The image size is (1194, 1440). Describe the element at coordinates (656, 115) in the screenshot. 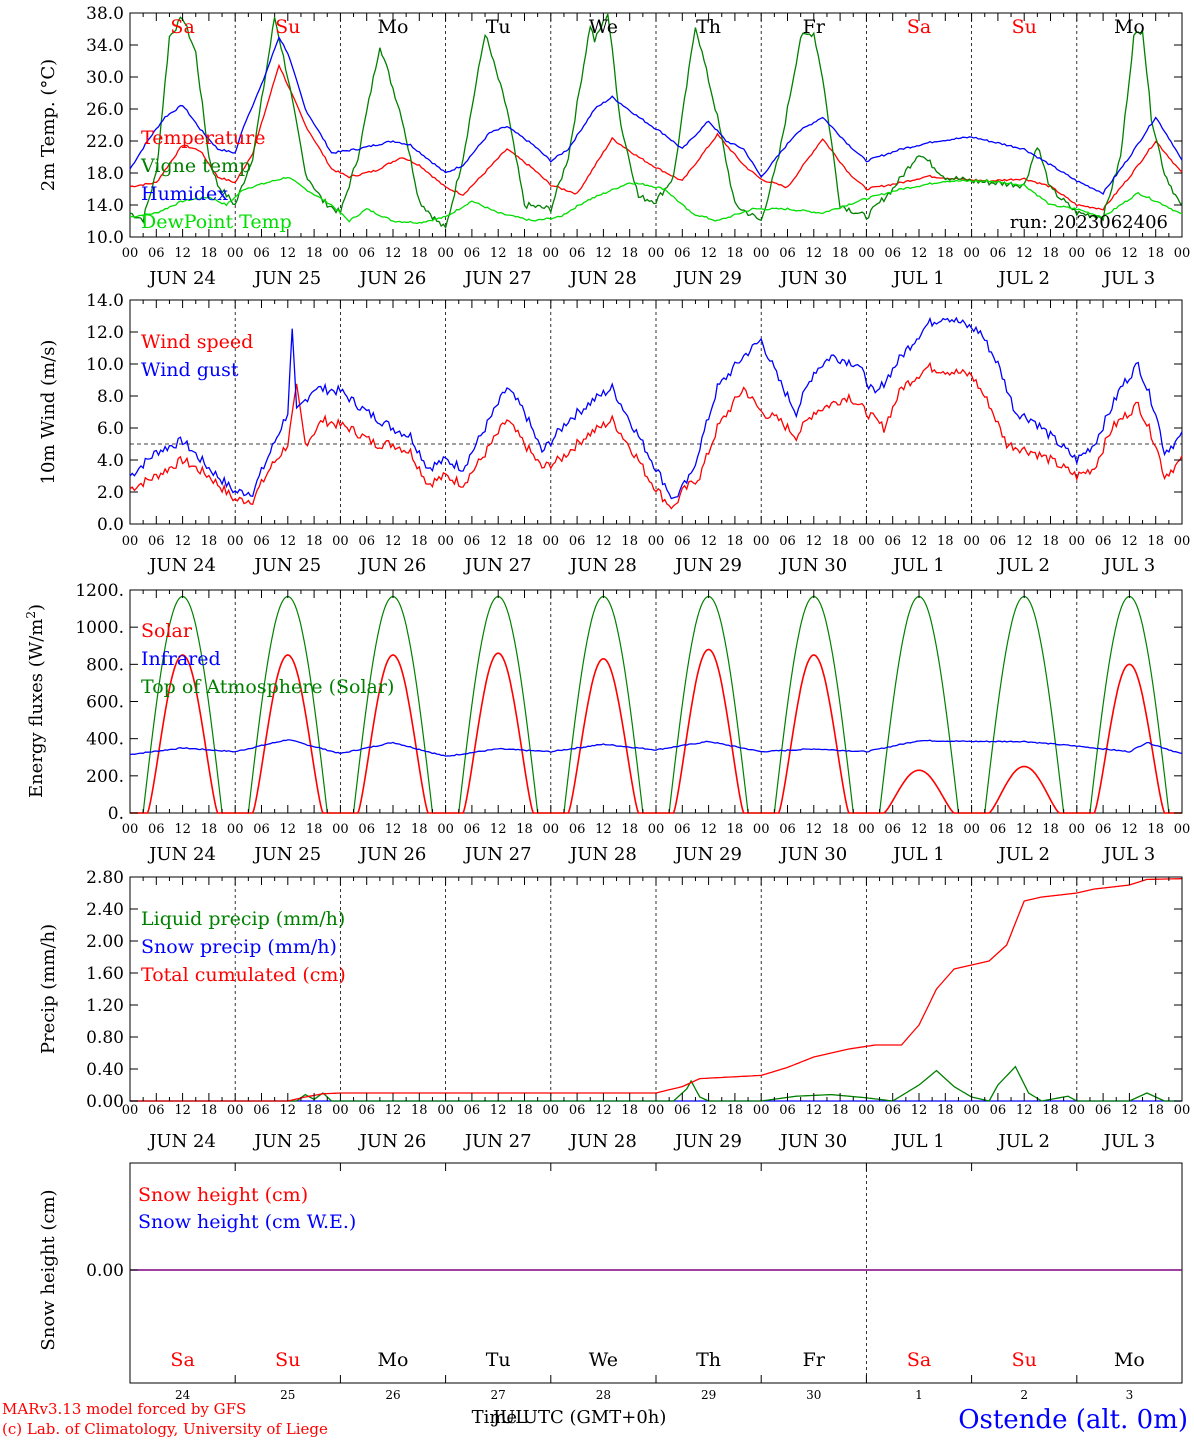

I see `line-humidex` at that location.